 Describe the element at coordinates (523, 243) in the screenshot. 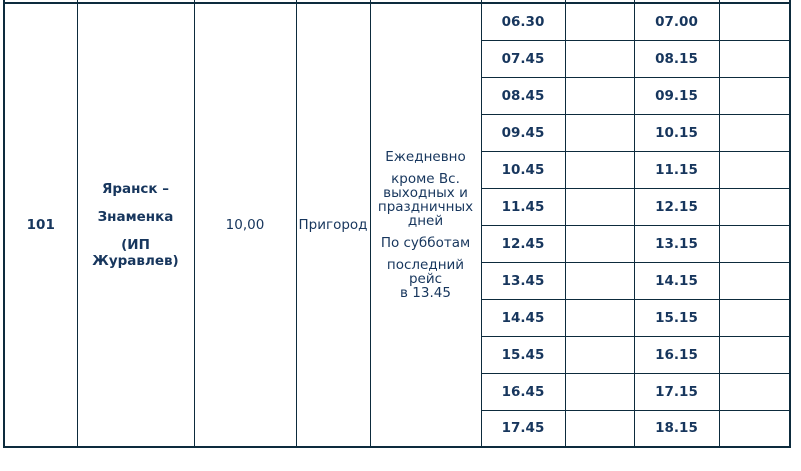

I see `departure-time-cell: 12.45` at that location.